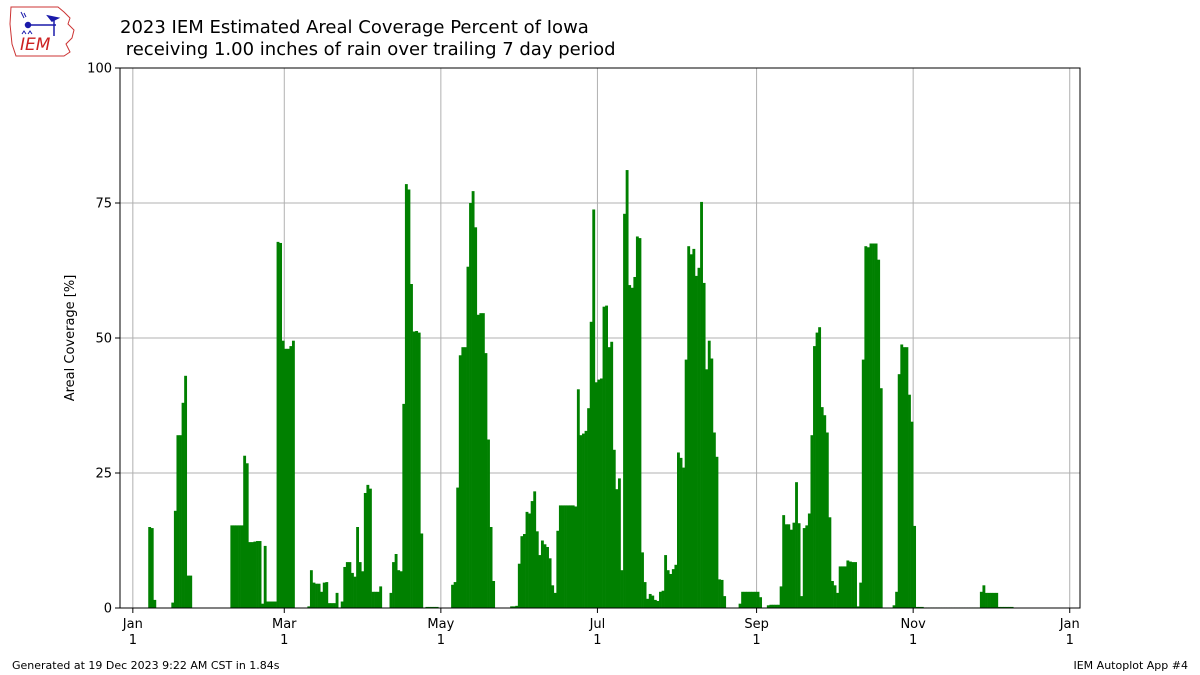 The height and width of the screenshot is (675, 1200). I want to click on x-tick-label-month: Sep, so click(756, 624).